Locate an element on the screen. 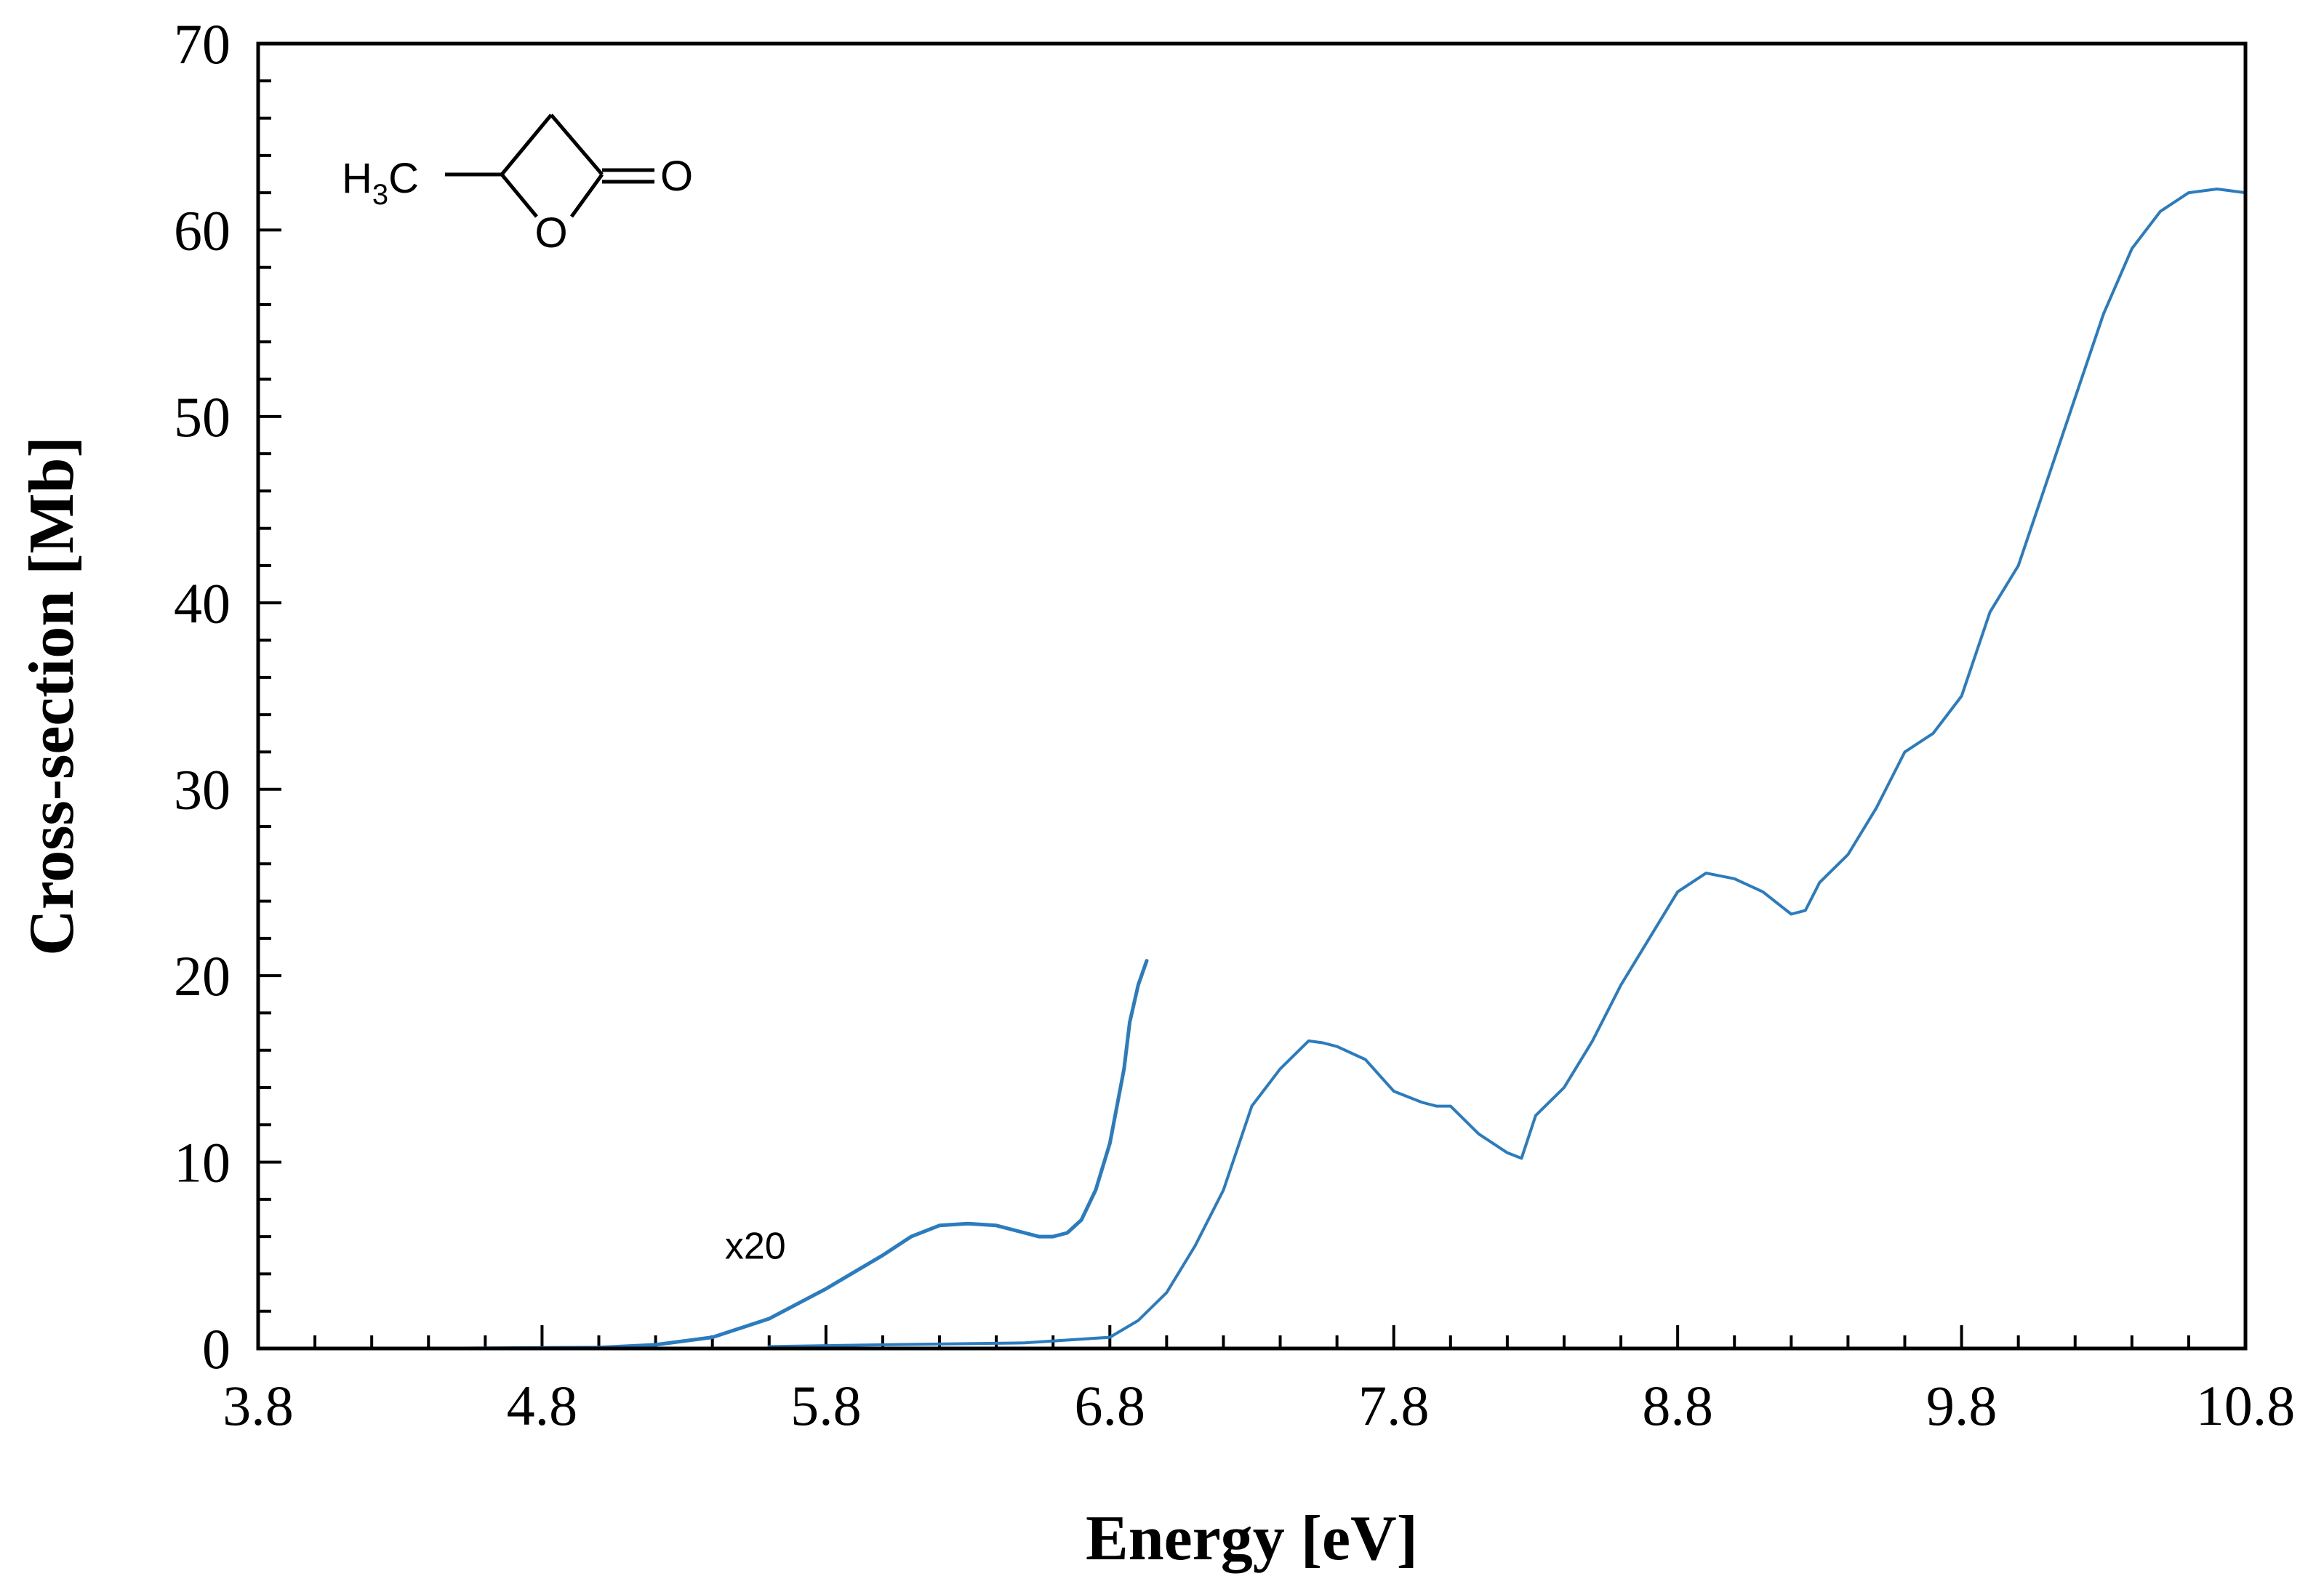 This screenshot has width=2324, height=1592. annotation-x20: x20 is located at coordinates (755, 1246).